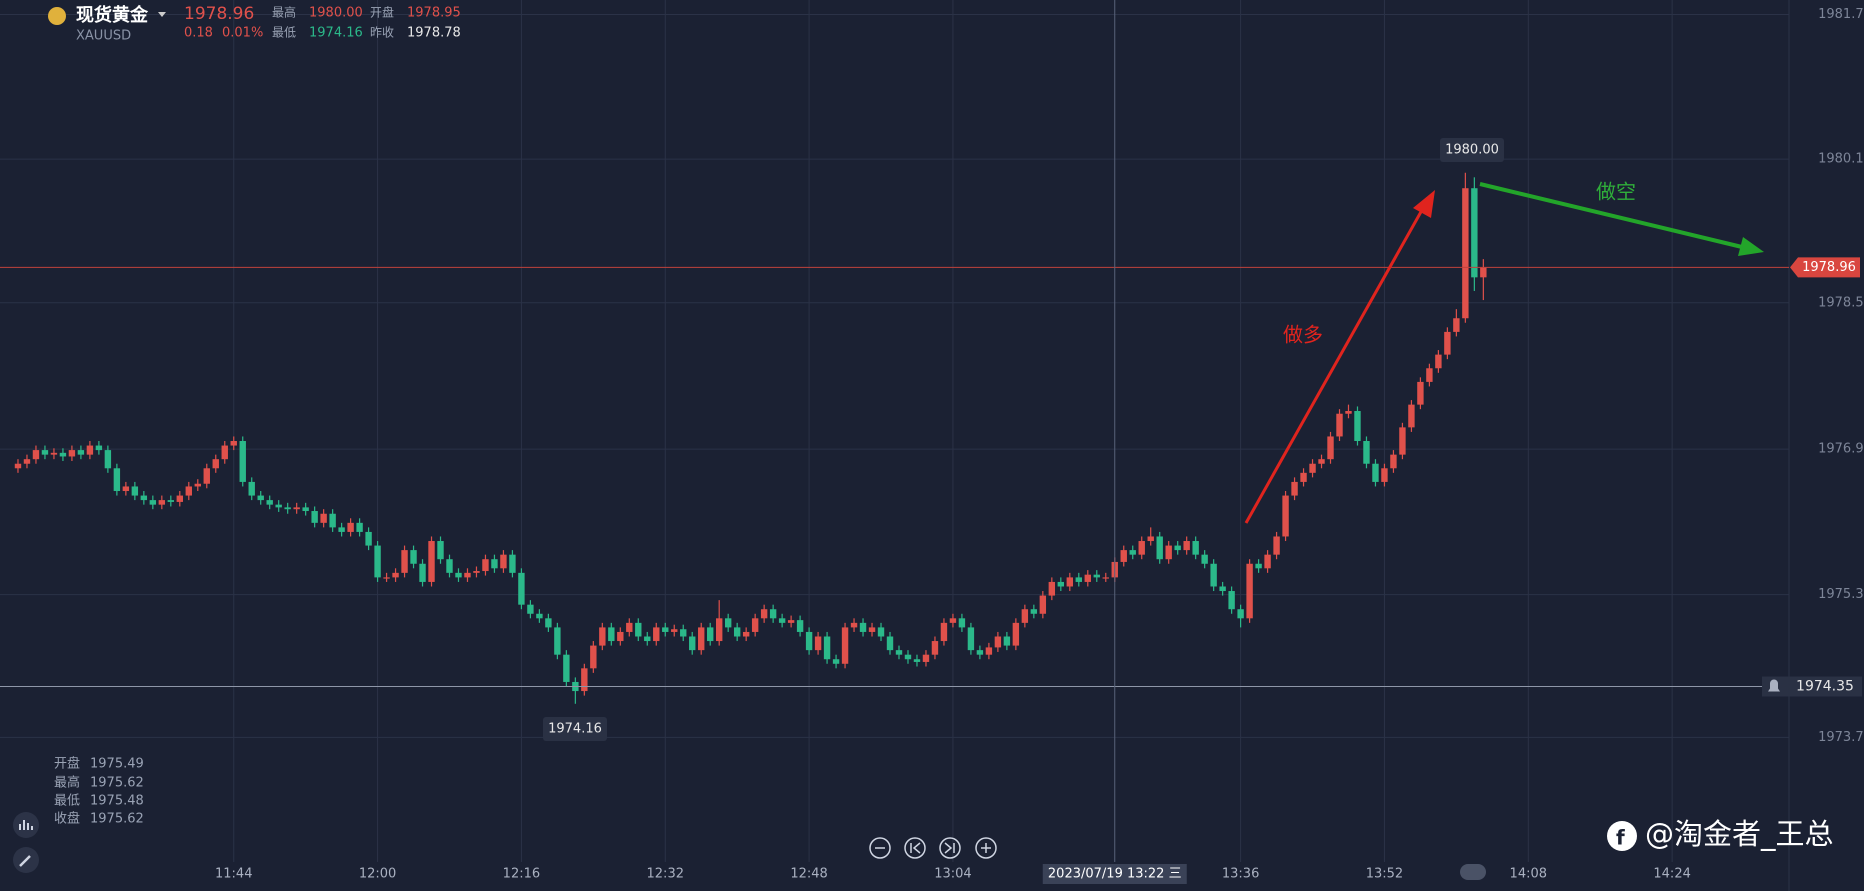  Describe the element at coordinates (1751, 246) in the screenshot. I see `short-arrowhead` at that location.